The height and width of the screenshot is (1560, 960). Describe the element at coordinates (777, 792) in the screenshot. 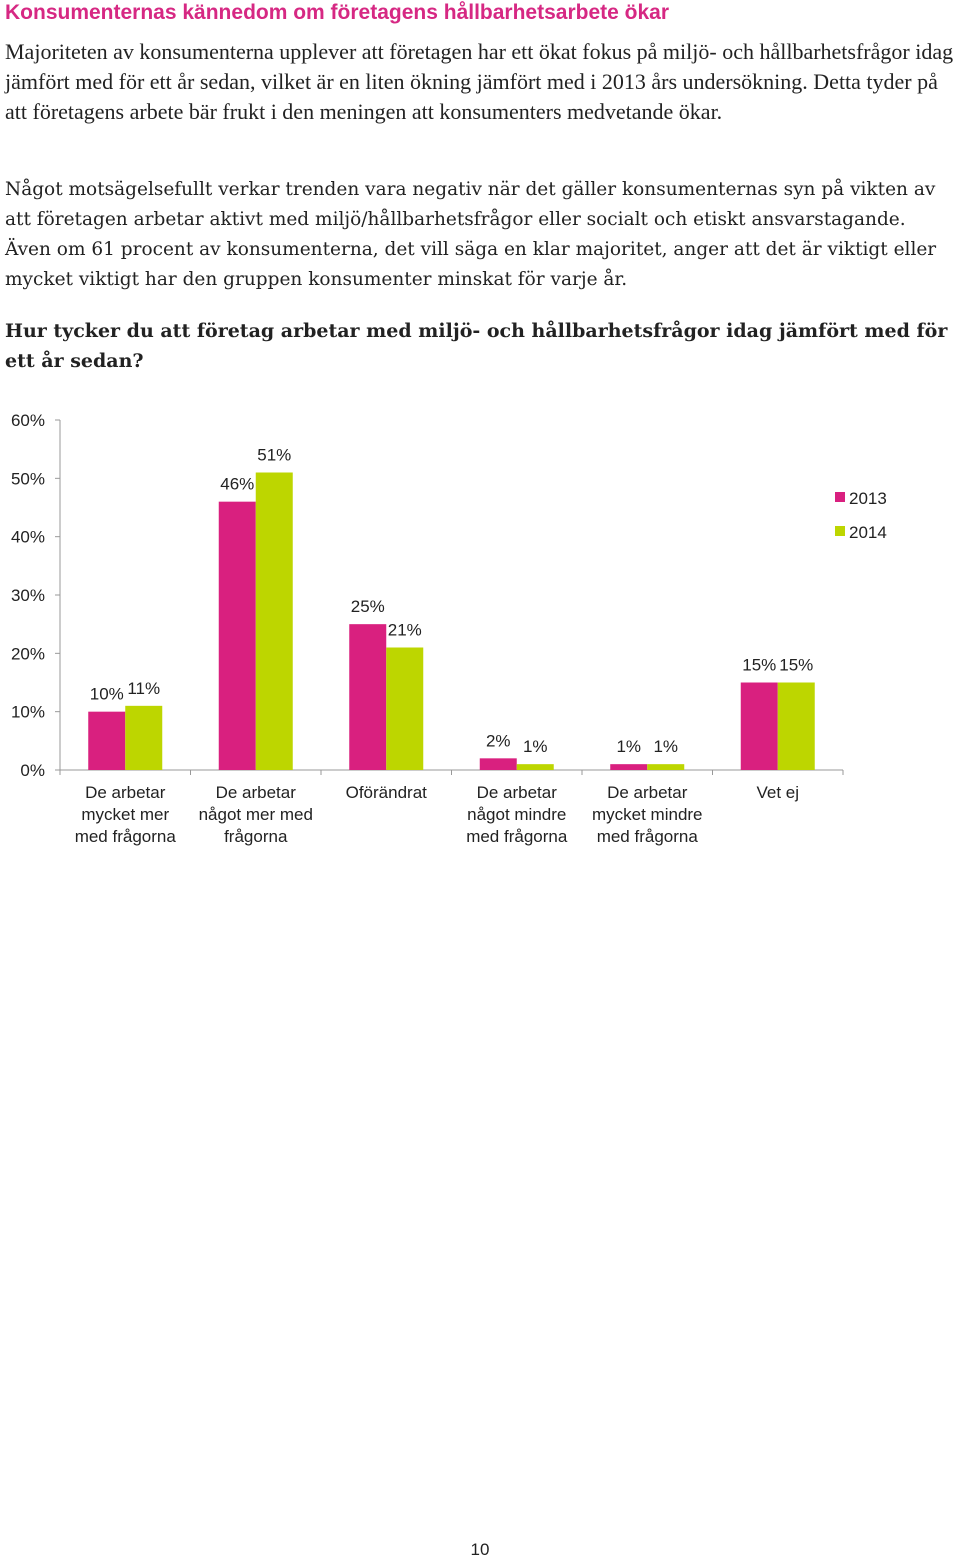

I see `category-label: Vet ej` at that location.